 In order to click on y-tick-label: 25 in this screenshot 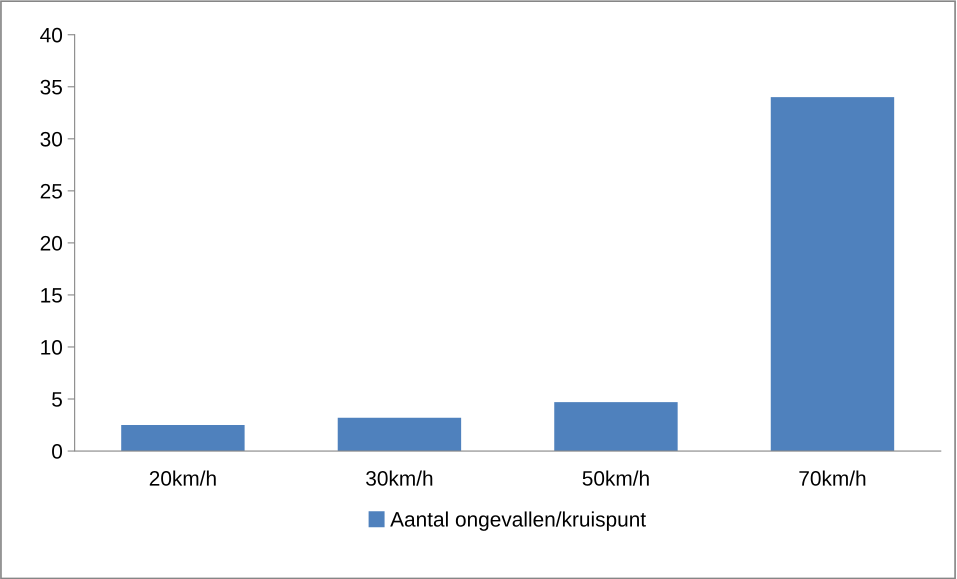, I will do `click(51, 191)`.